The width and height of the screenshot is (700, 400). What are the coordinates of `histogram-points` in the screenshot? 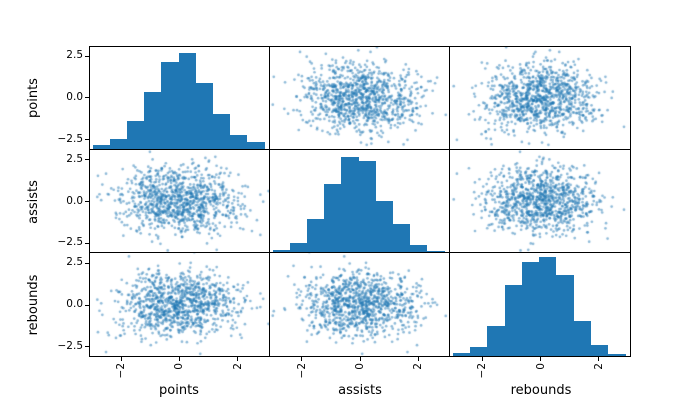 It's located at (180, 98).